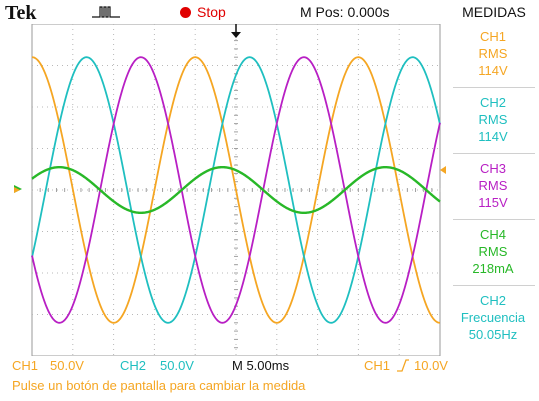 The width and height of the screenshot is (539, 401). What do you see at coordinates (494, 12) in the screenshot?
I see `menu-title: MEDIDAS` at bounding box center [494, 12].